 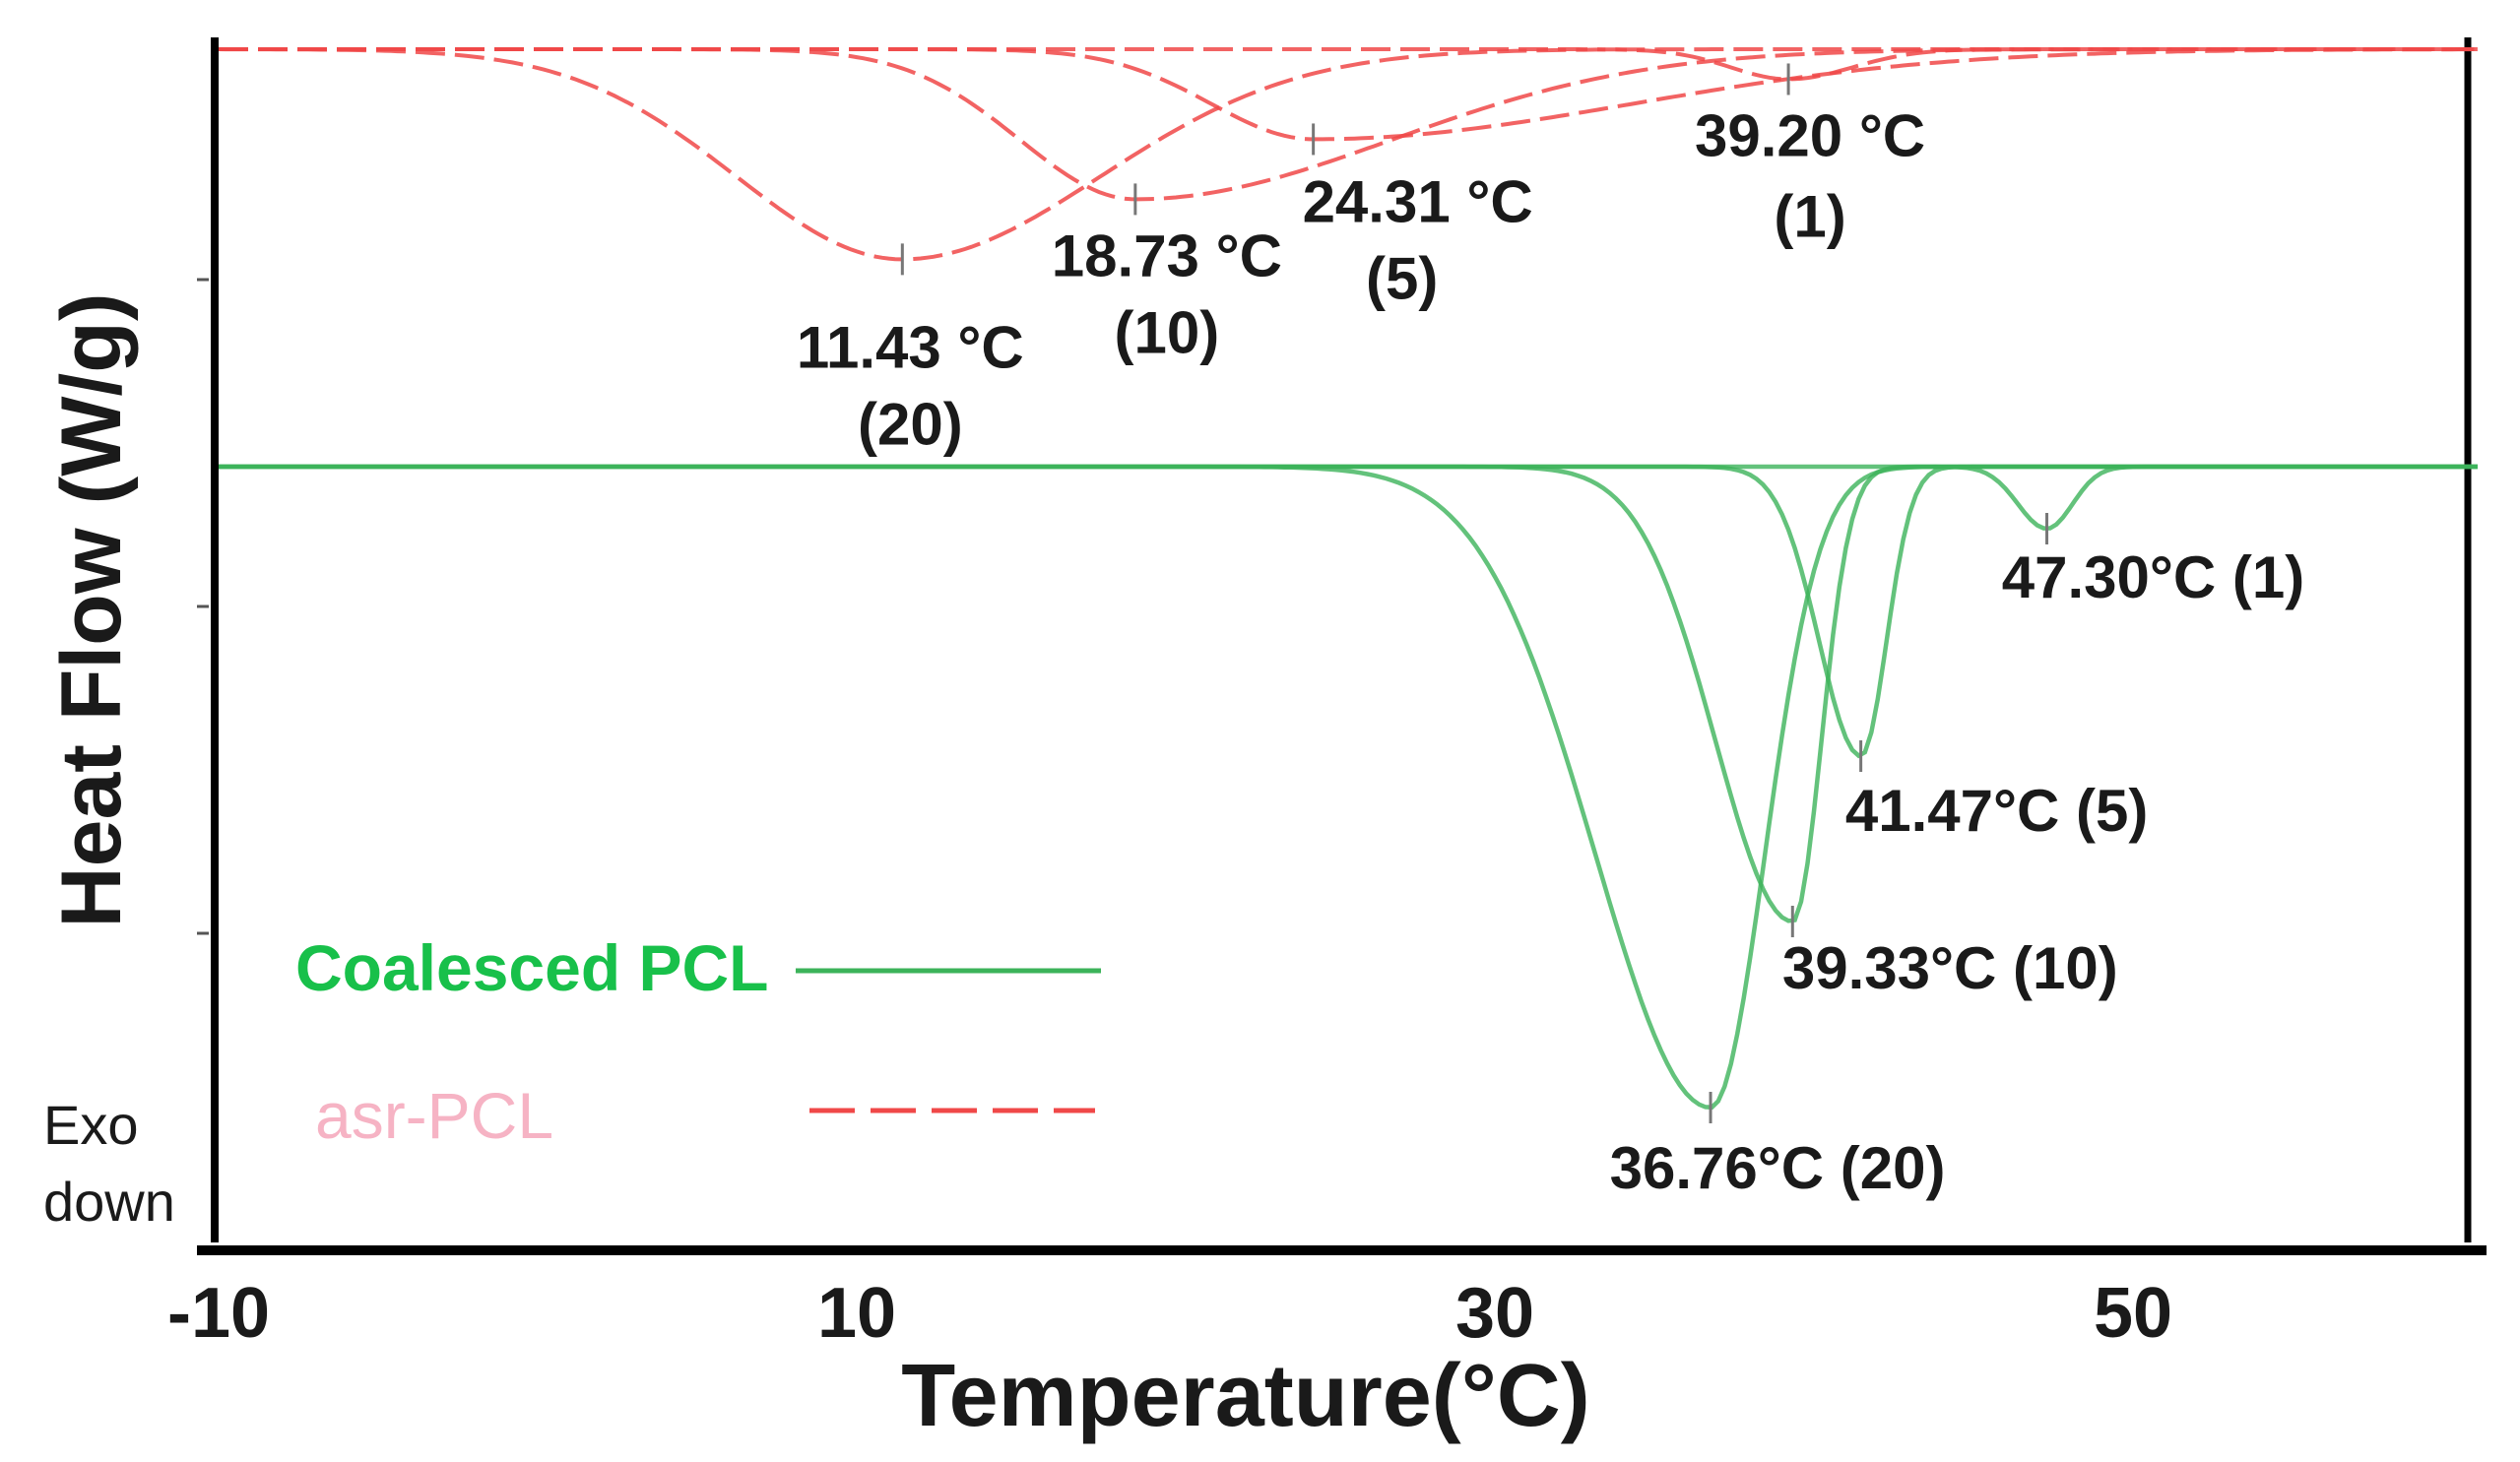 I want to click on peak-label-coalesced-pcl-1--0: 47.30°C (1), so click(x=2153, y=577).